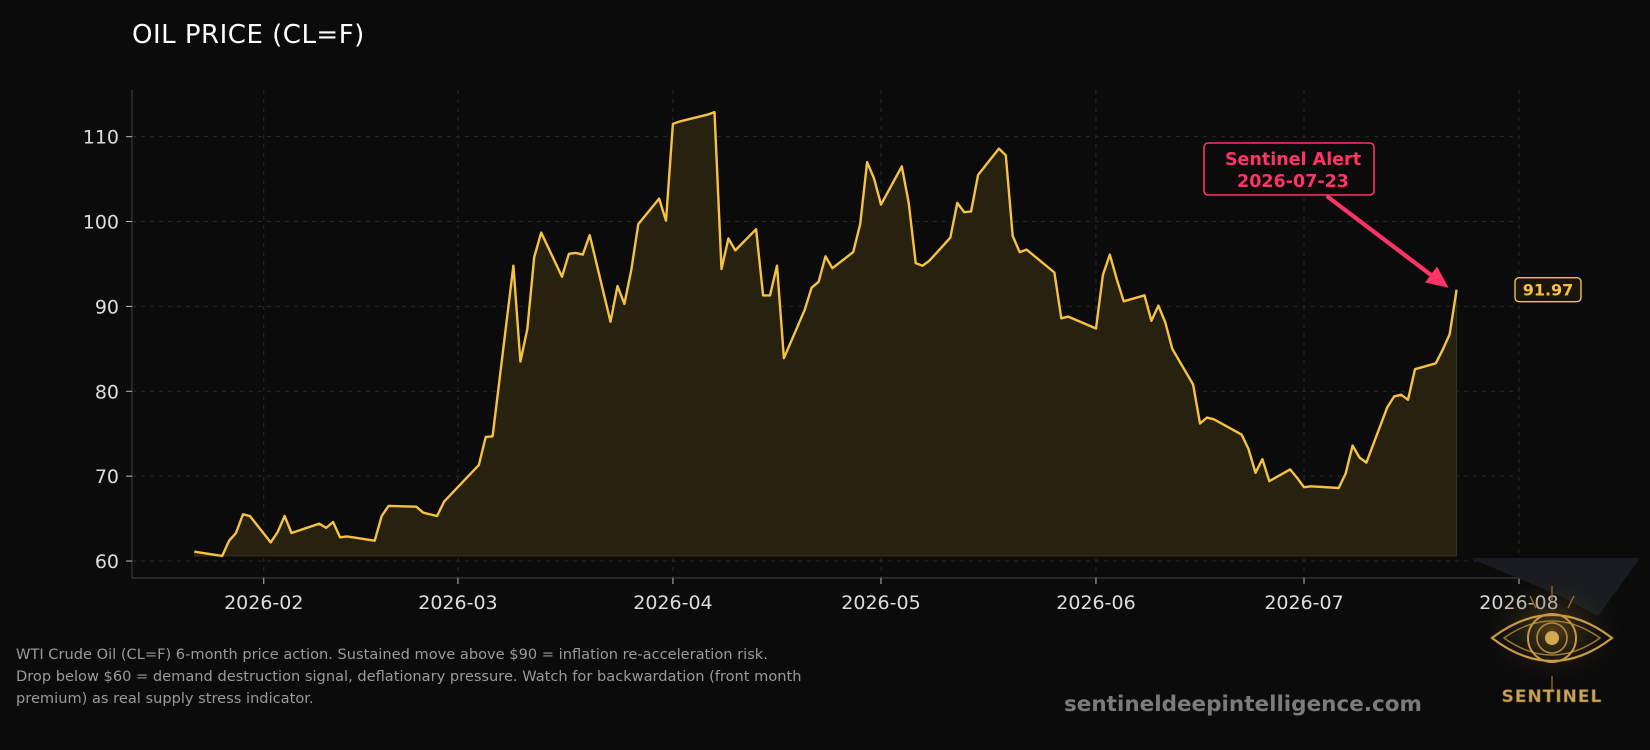  What do you see at coordinates (101, 138) in the screenshot?
I see `y-tick-label: 110` at bounding box center [101, 138].